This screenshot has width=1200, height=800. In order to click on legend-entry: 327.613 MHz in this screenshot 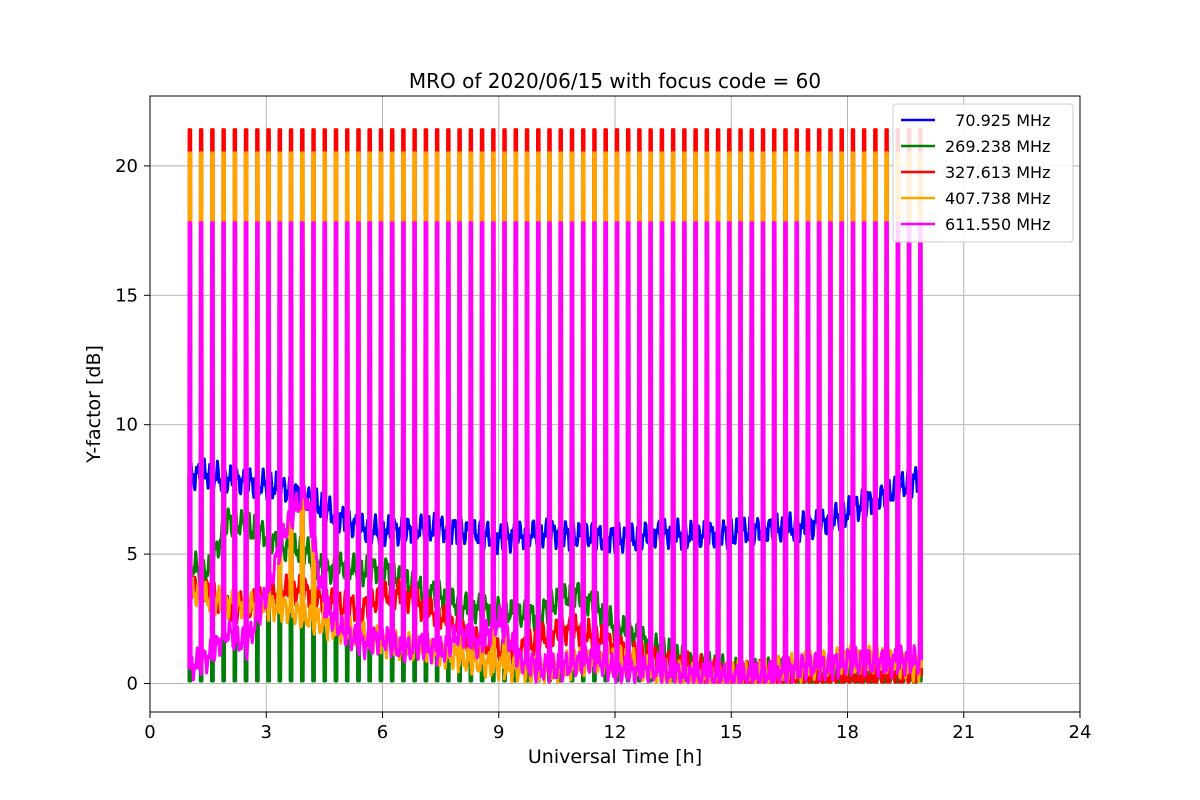, I will do `click(997, 172)`.